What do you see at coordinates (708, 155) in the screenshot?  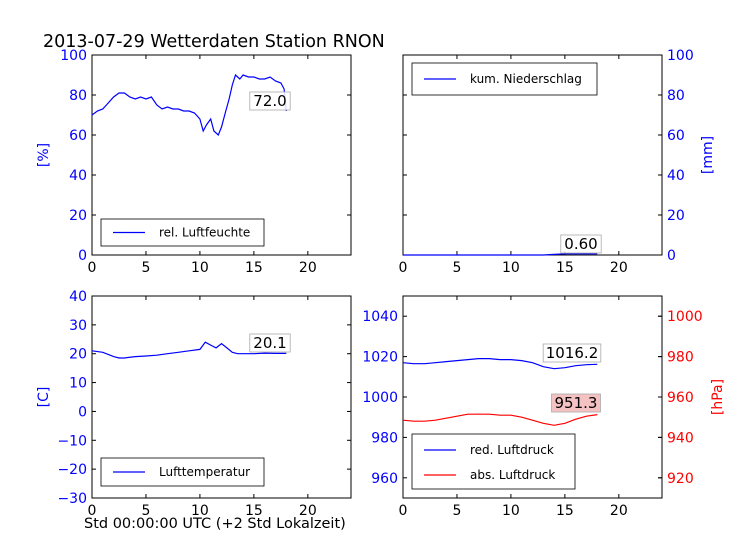 I see `y-axis-label: [mm]` at bounding box center [708, 155].